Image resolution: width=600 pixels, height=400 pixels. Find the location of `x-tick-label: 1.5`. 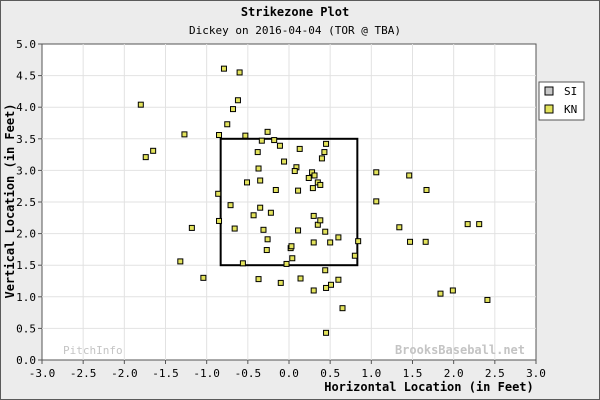

x-tick-label: 1.5 is located at coordinates (413, 373).